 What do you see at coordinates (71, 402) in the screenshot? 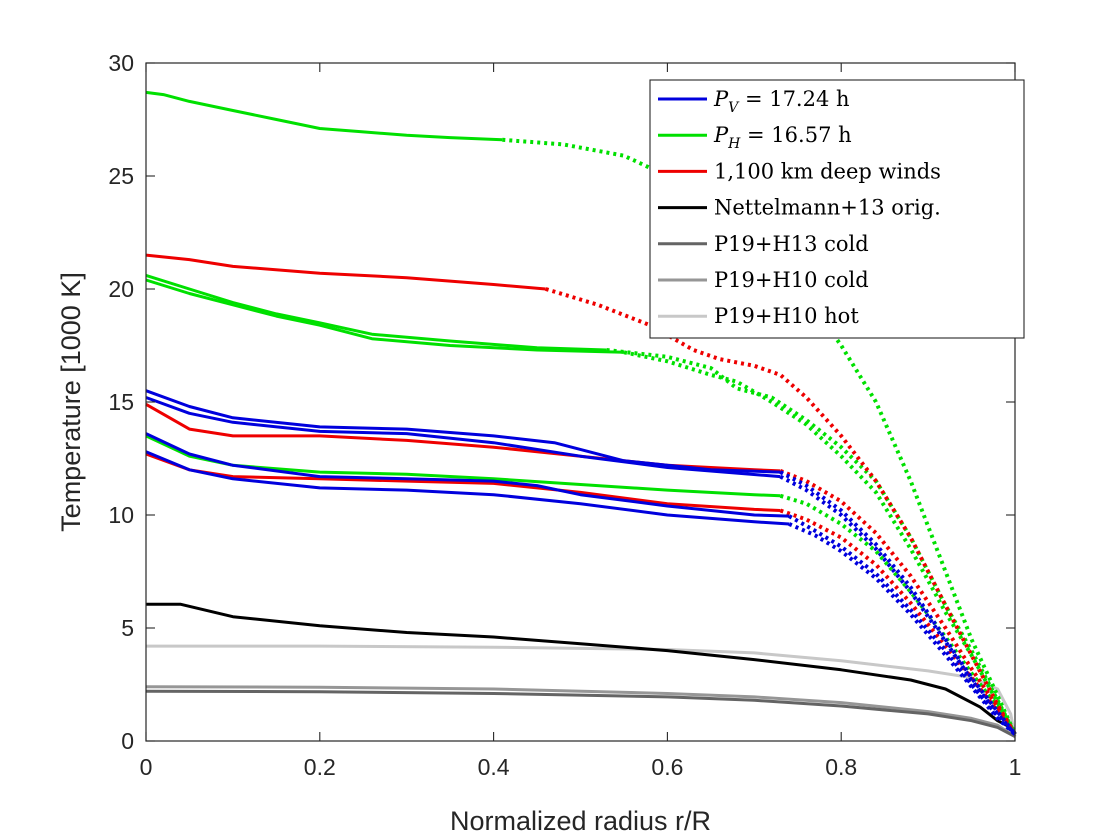
I see `y-axis-label: Temperature [1000 K]` at bounding box center [71, 402].